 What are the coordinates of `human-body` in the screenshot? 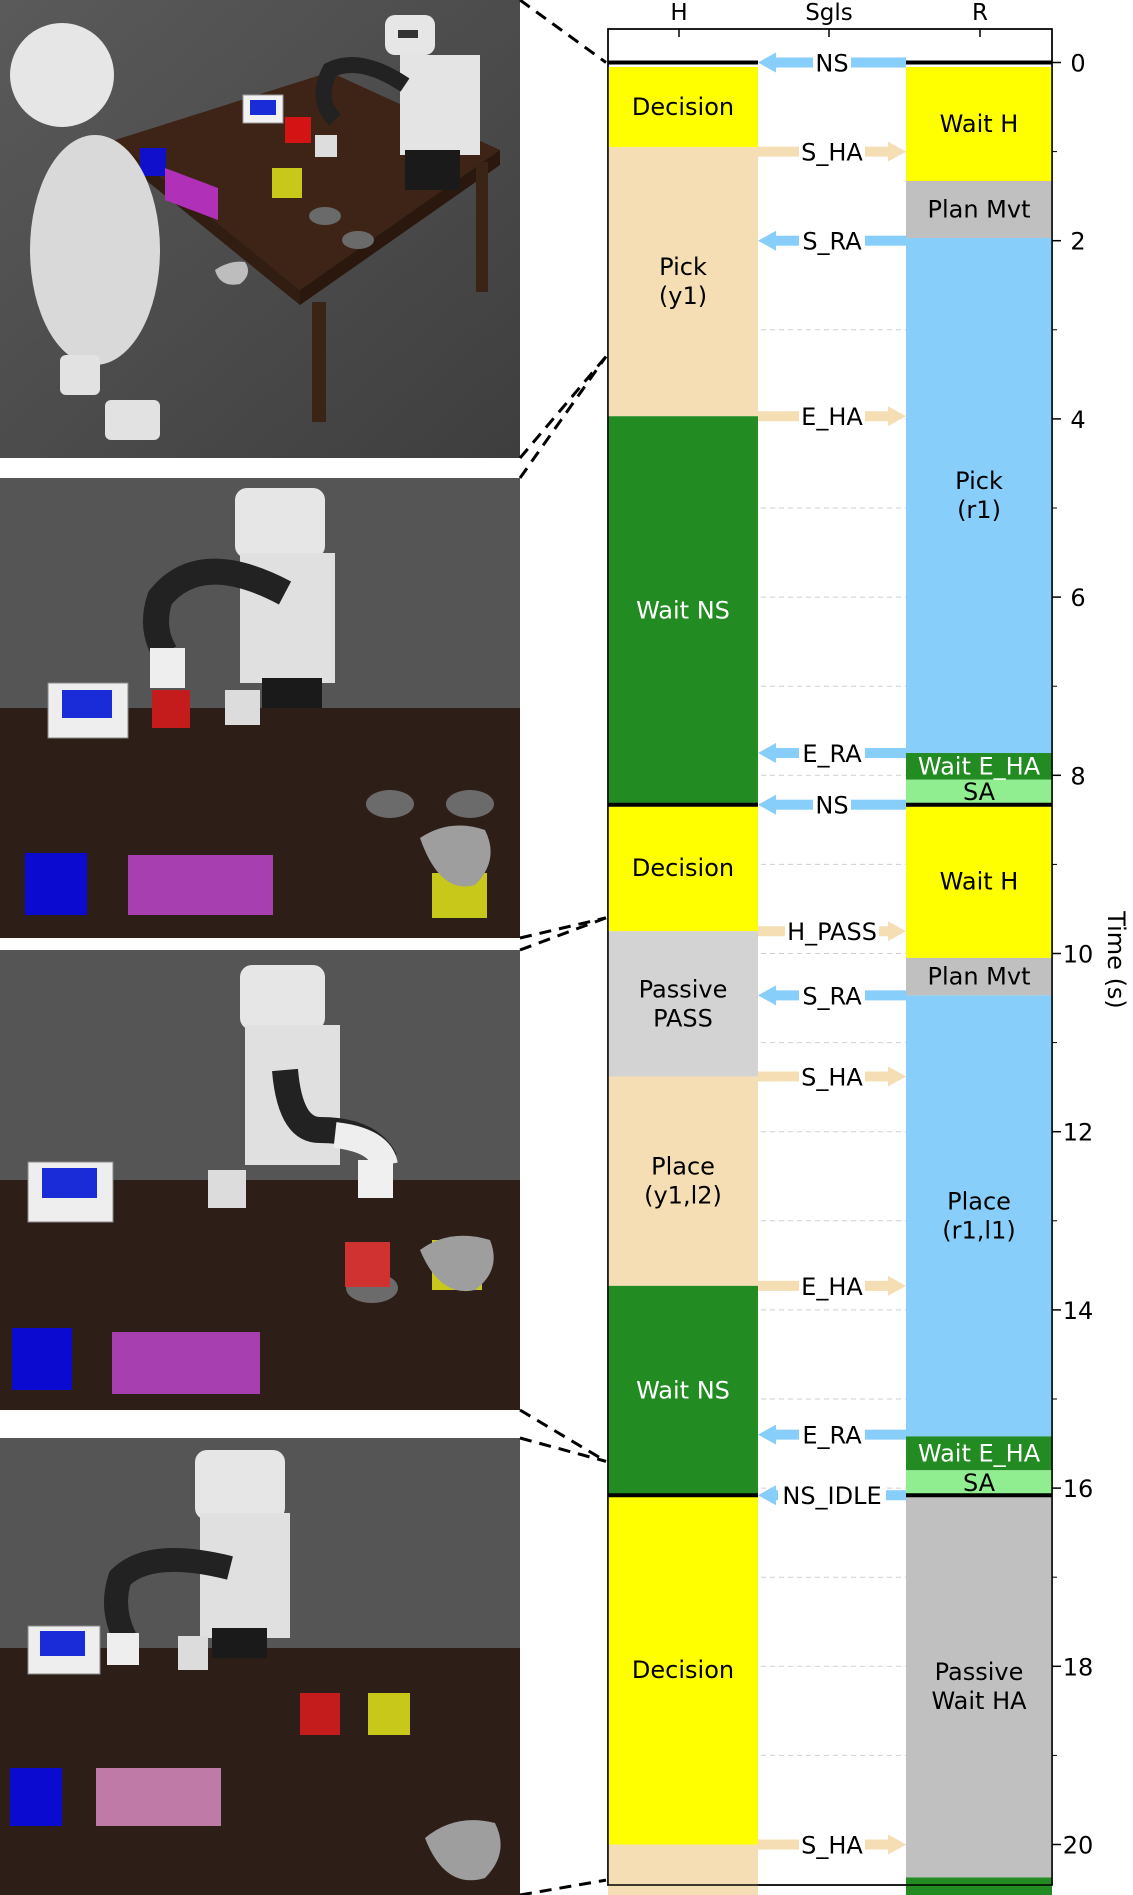 It's located at (95, 250).